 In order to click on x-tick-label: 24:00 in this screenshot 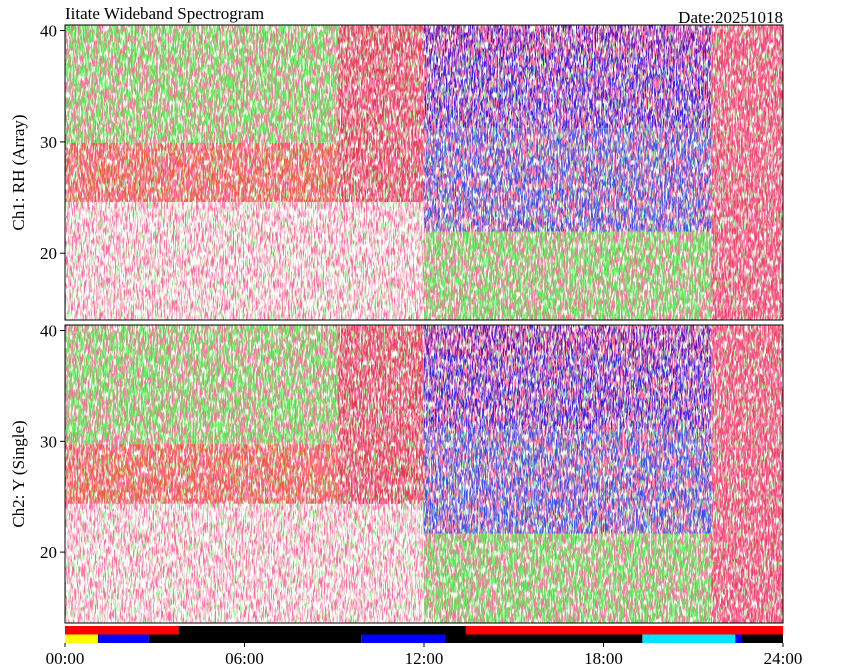, I will do `click(783, 658)`.